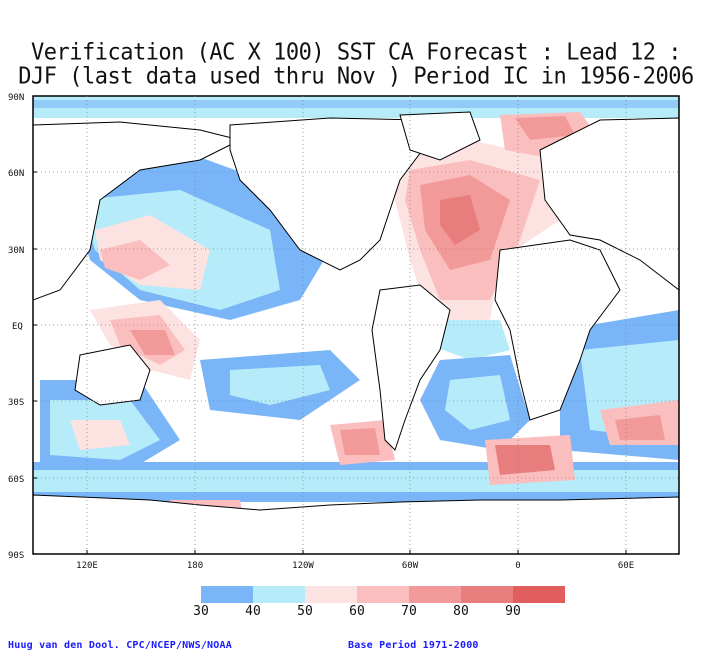 The image size is (712, 651). I want to click on credit-author: Huug van den Dool. CPC/NCEP/NWS/NOAA, so click(120, 645).